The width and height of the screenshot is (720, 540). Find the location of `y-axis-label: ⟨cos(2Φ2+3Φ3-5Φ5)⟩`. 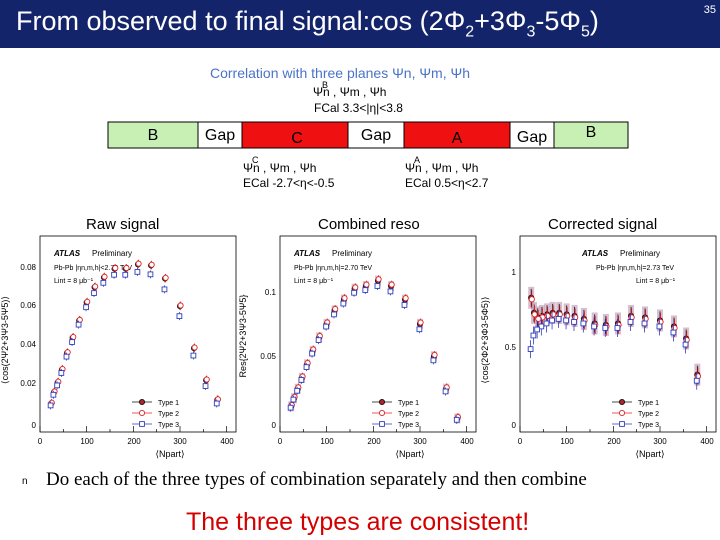

y-axis-label: ⟨cos(2Φ2+3Φ3-5Φ5)⟩ is located at coordinates (485, 340).